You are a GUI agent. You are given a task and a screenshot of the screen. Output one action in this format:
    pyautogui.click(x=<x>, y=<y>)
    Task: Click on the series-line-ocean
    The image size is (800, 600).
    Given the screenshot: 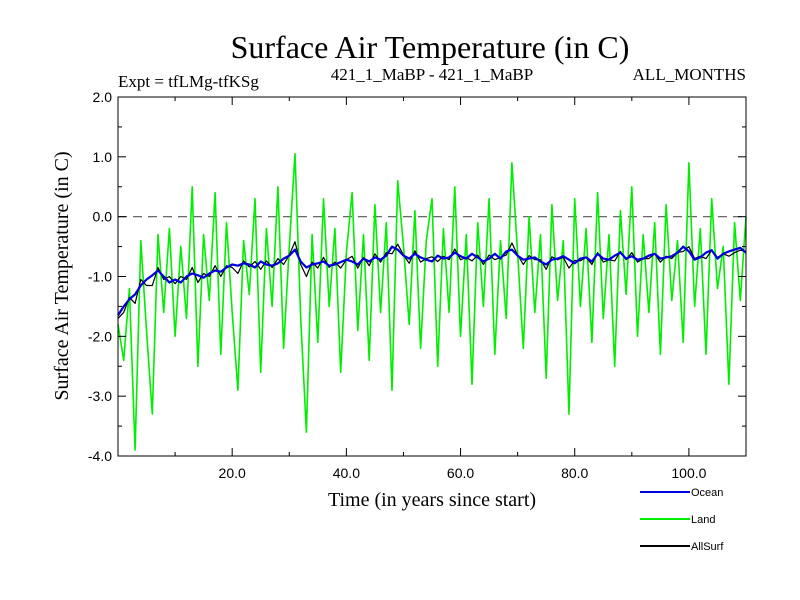 What is the action you would take?
    pyautogui.click(x=432, y=280)
    